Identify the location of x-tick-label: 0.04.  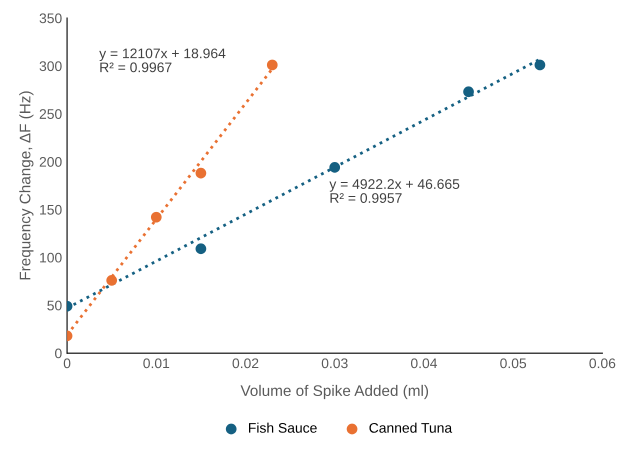
(424, 363).